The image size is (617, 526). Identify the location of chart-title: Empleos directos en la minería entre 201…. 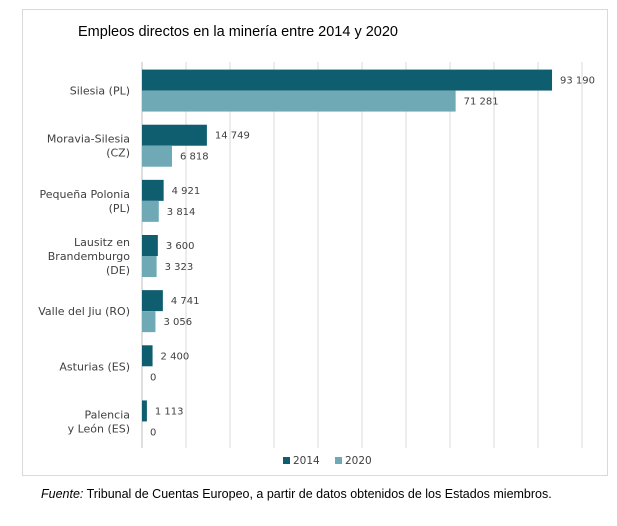
(238, 32).